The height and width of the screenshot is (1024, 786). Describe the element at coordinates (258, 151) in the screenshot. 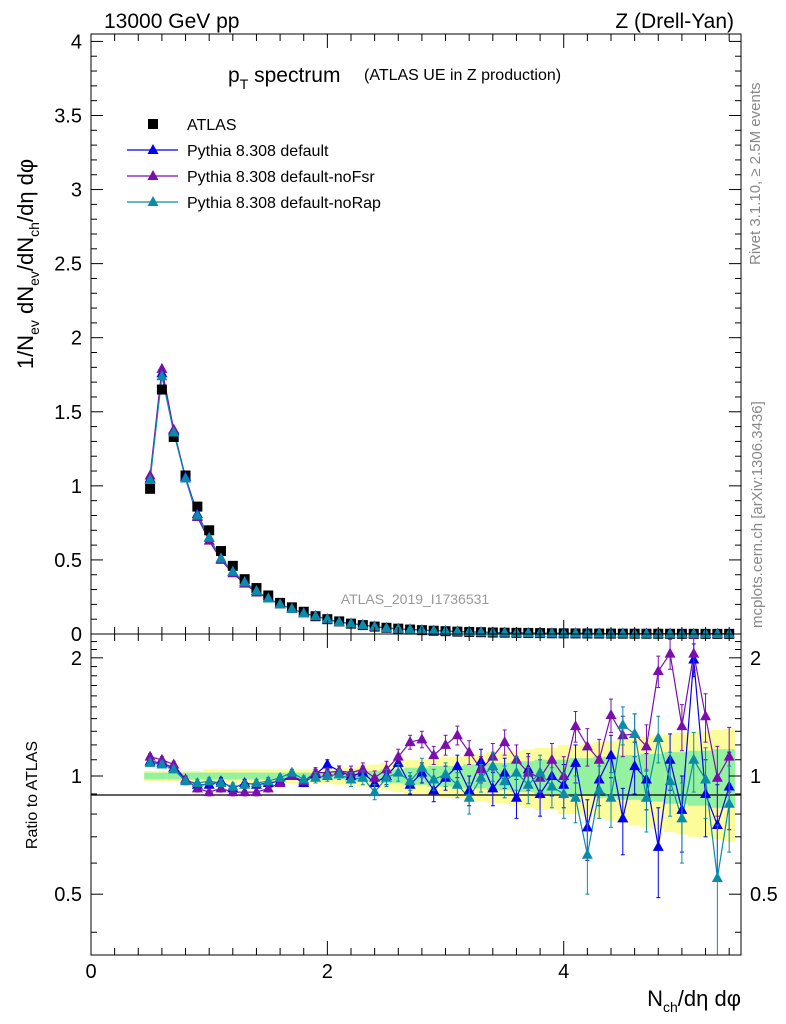

I see `legend-label: Pythia 8.308 default` at that location.